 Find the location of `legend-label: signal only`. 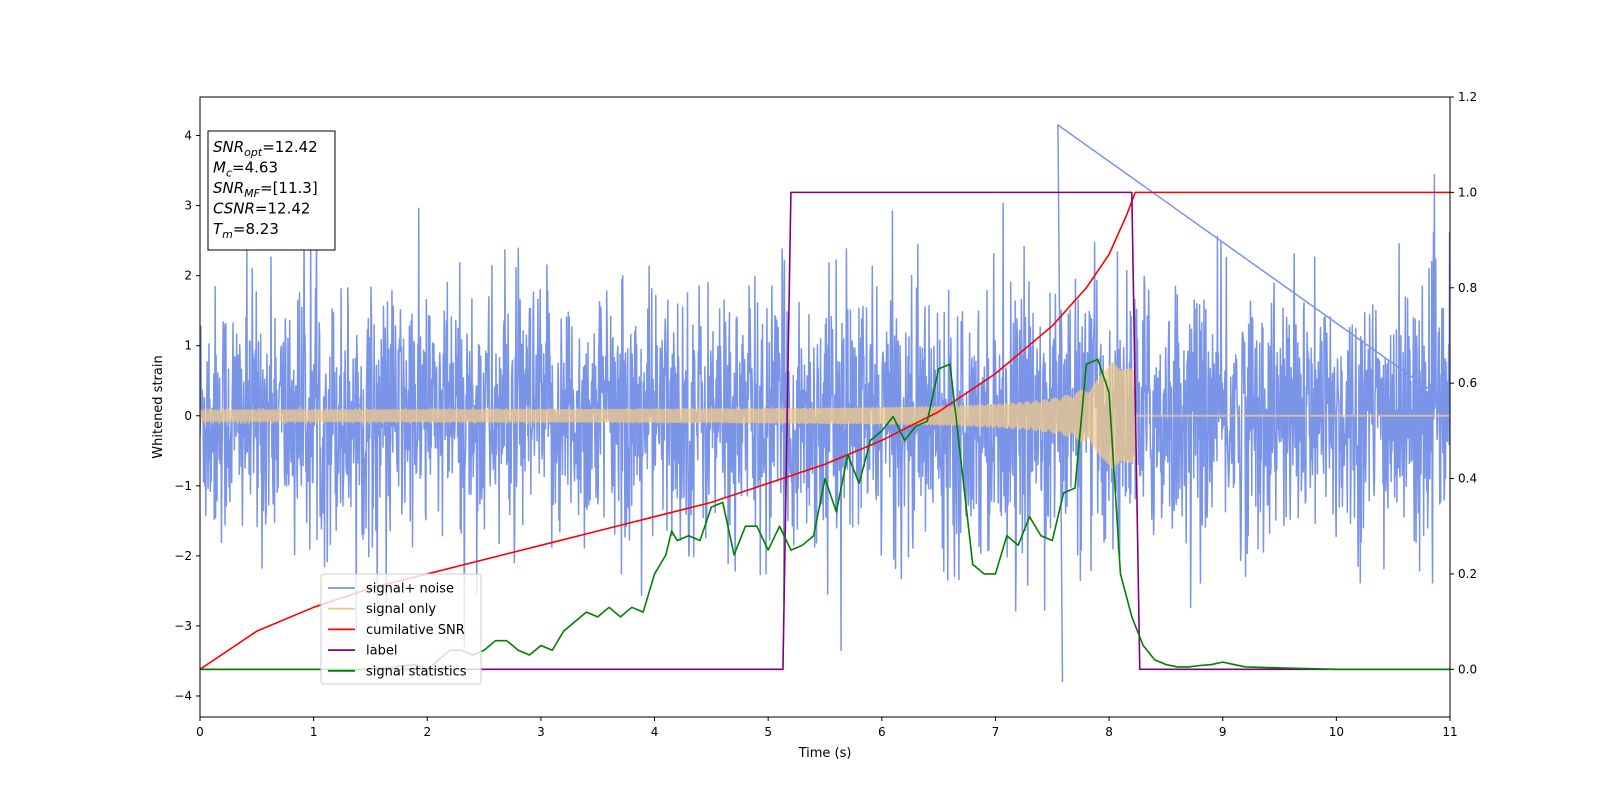

legend-label: signal only is located at coordinates (401, 609).